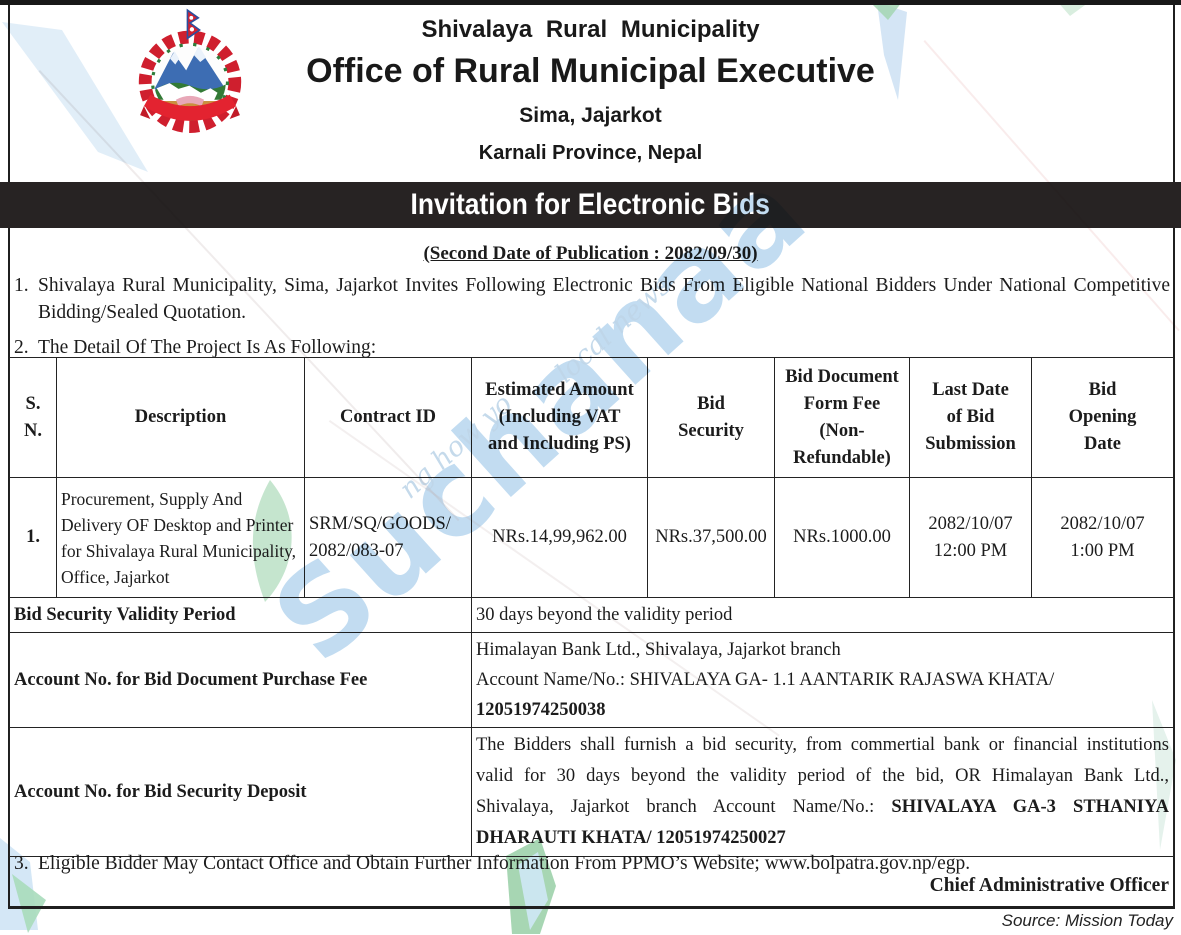 The width and height of the screenshot is (1181, 935). Describe the element at coordinates (590, 153) in the screenshot. I see `province-line: Karnali Province, Nepal` at that location.